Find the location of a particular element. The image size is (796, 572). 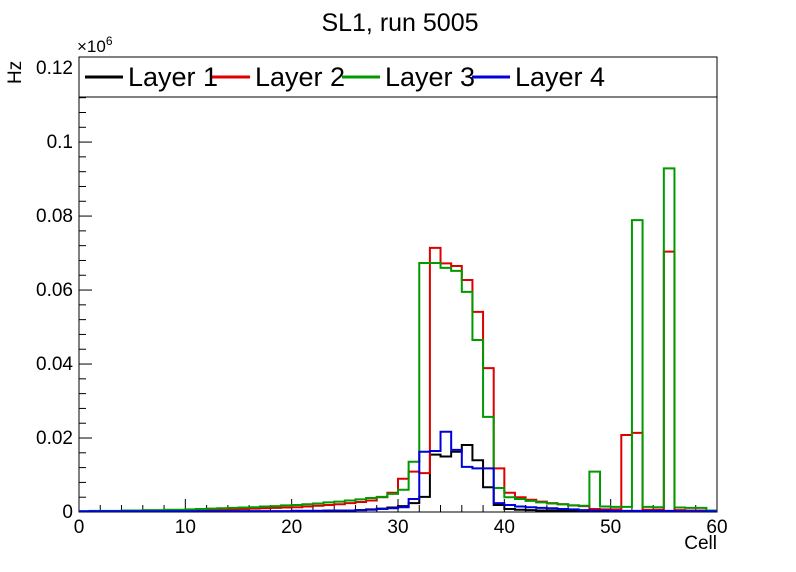

y-tick-label: 0 is located at coordinates (67, 512).